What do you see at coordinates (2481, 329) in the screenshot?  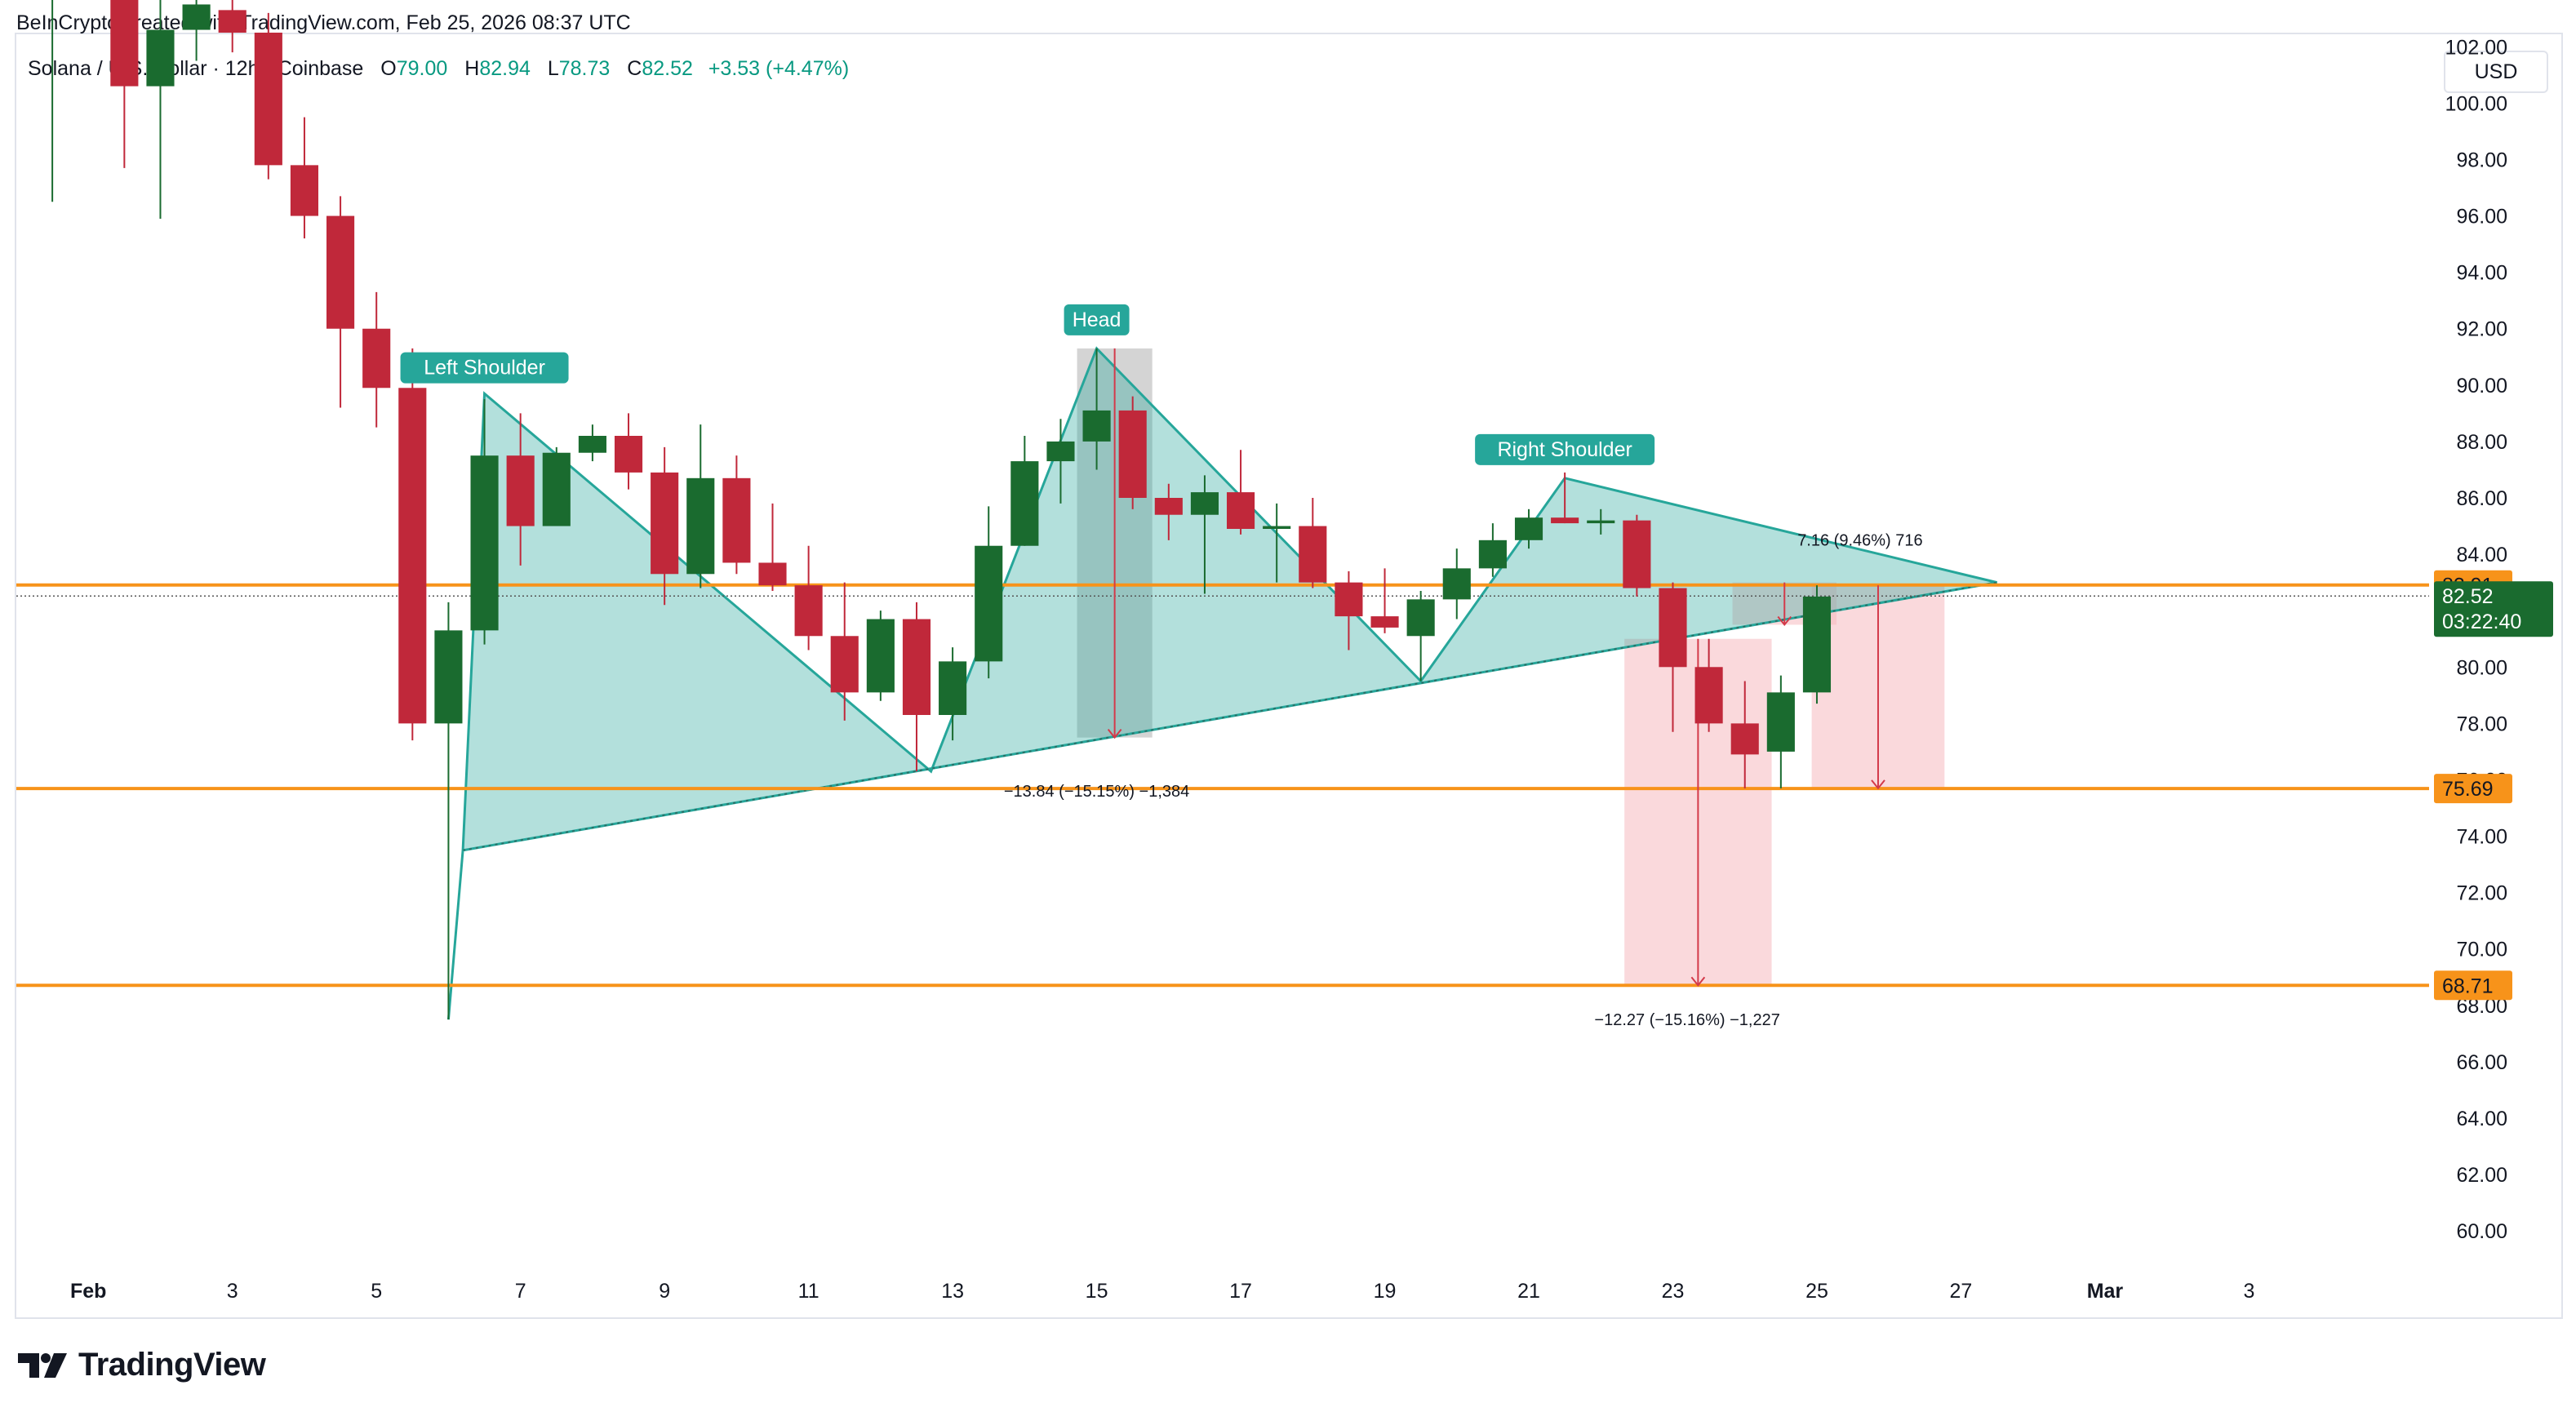 I see `y-tick-16: 92.00` at bounding box center [2481, 329].